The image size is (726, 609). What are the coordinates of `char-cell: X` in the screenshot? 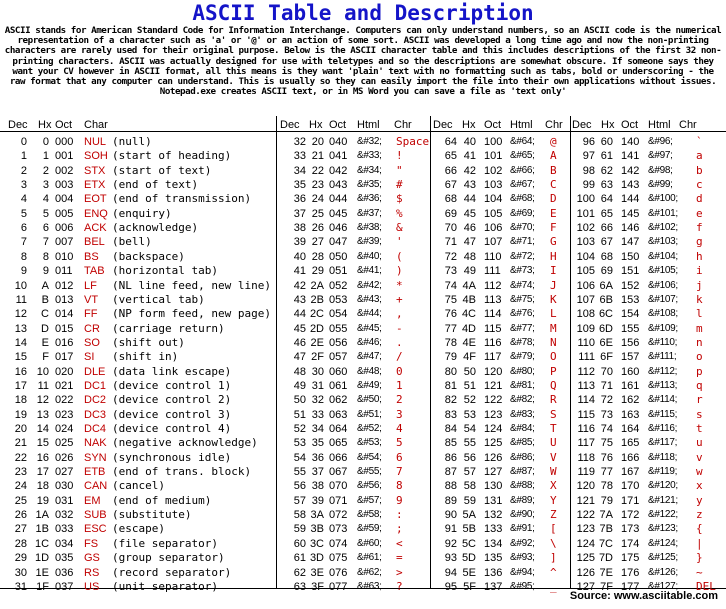 It's located at (553, 486).